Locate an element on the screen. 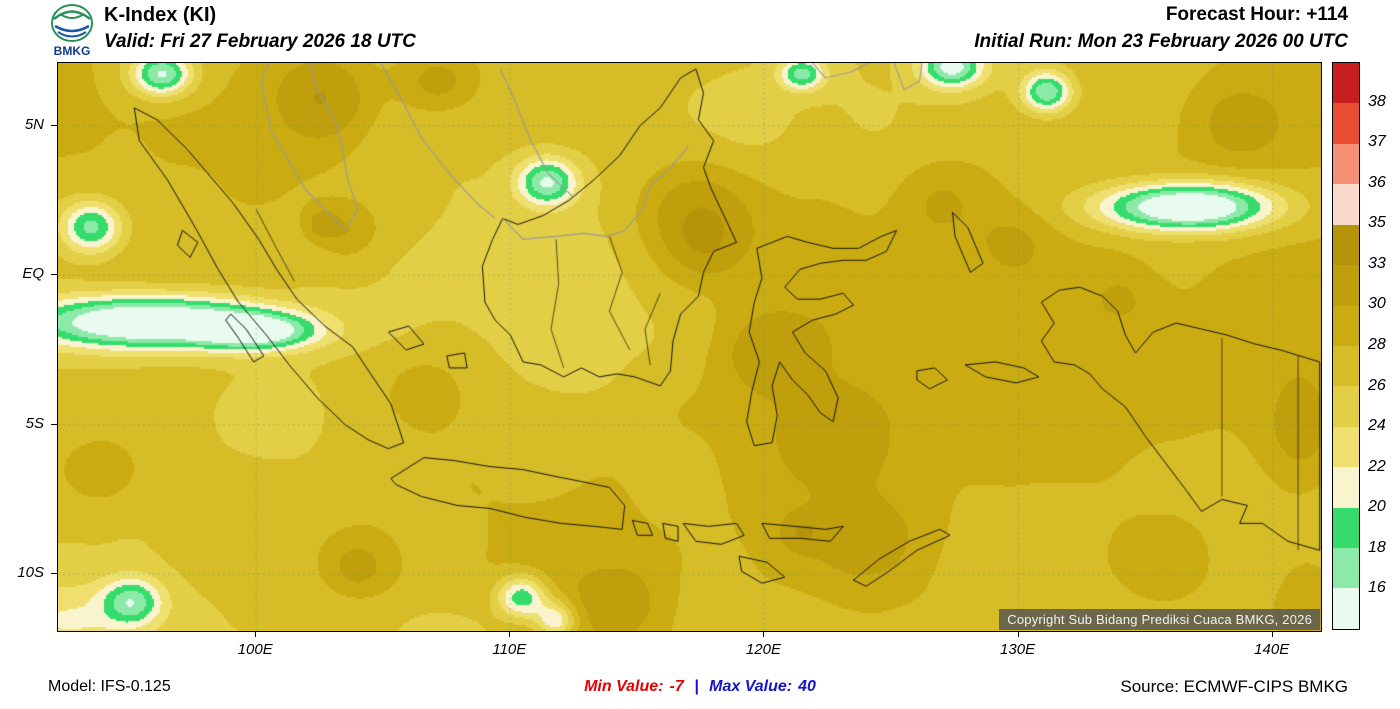  page-title: K-Index (KI) is located at coordinates (160, 15).